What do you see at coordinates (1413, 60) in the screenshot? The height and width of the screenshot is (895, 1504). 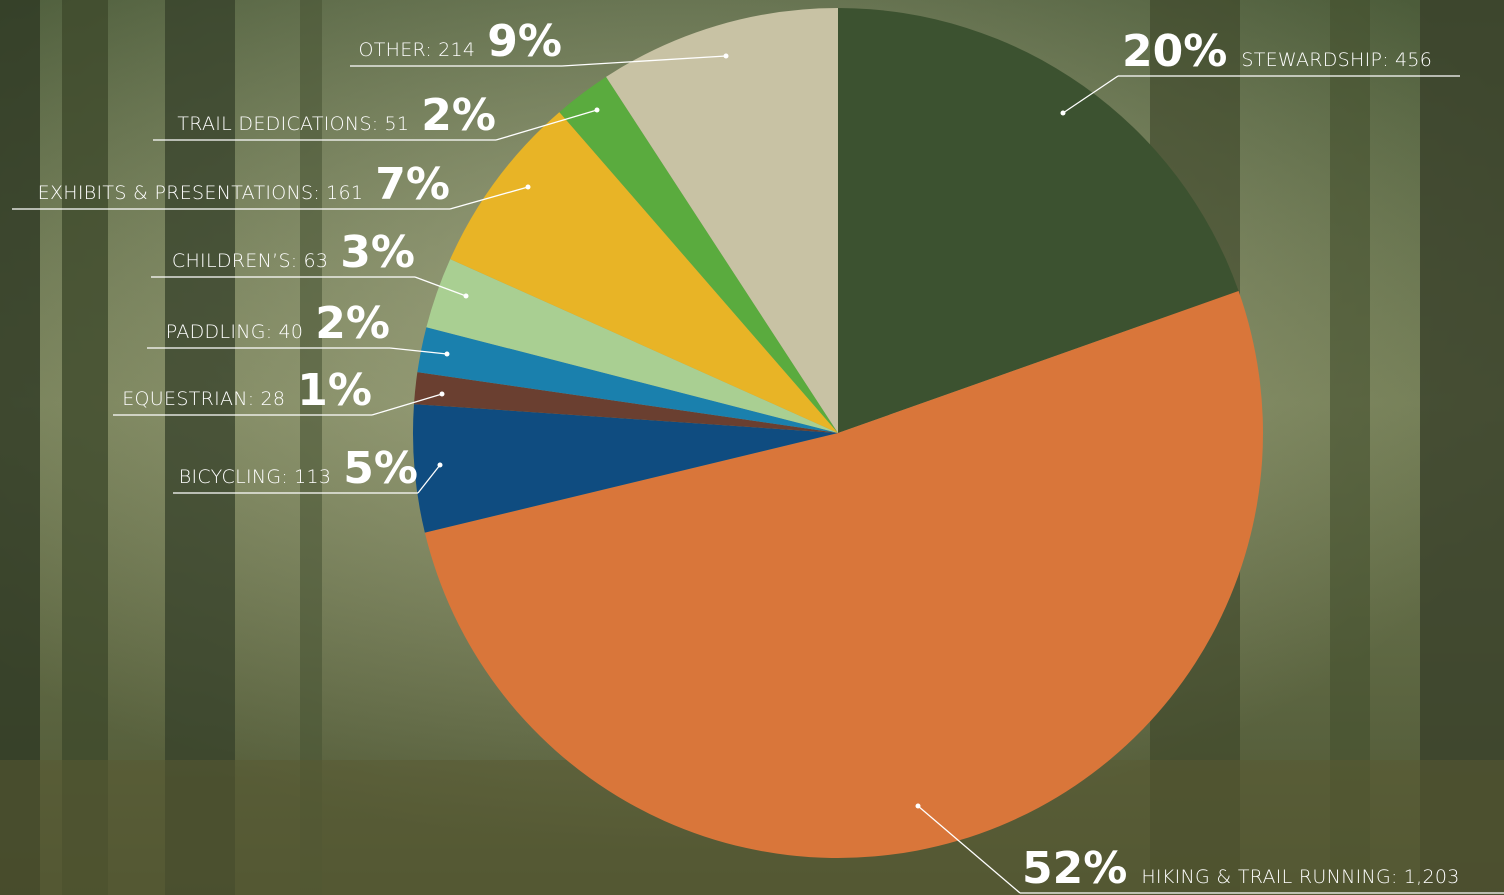 I see `value-label: 456` at bounding box center [1413, 60].